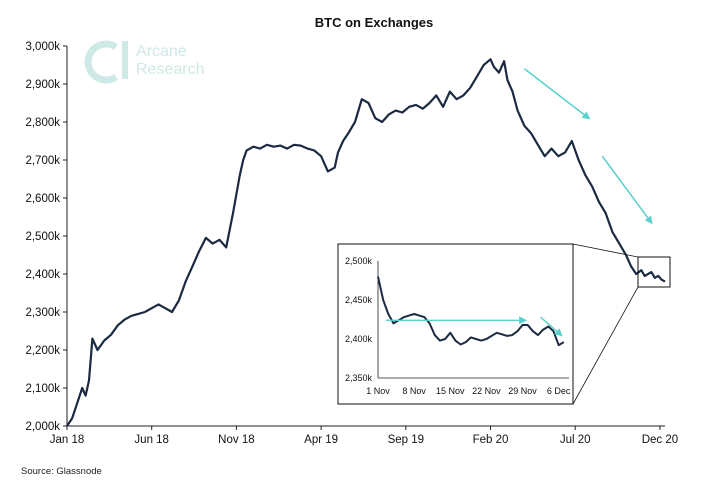 The image size is (722, 487). I want to click on x-tick-label: Dec 20, so click(660, 440).